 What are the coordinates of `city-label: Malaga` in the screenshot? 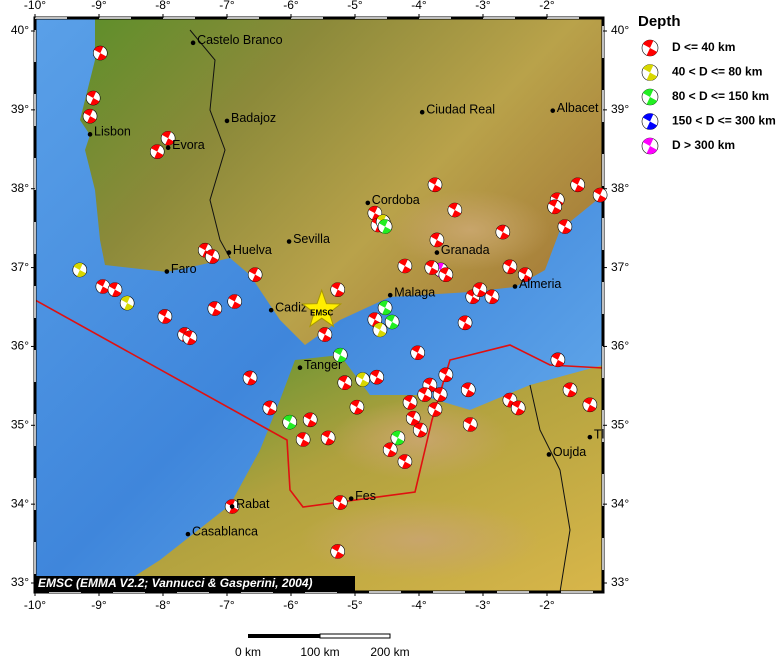 It's located at (414, 292).